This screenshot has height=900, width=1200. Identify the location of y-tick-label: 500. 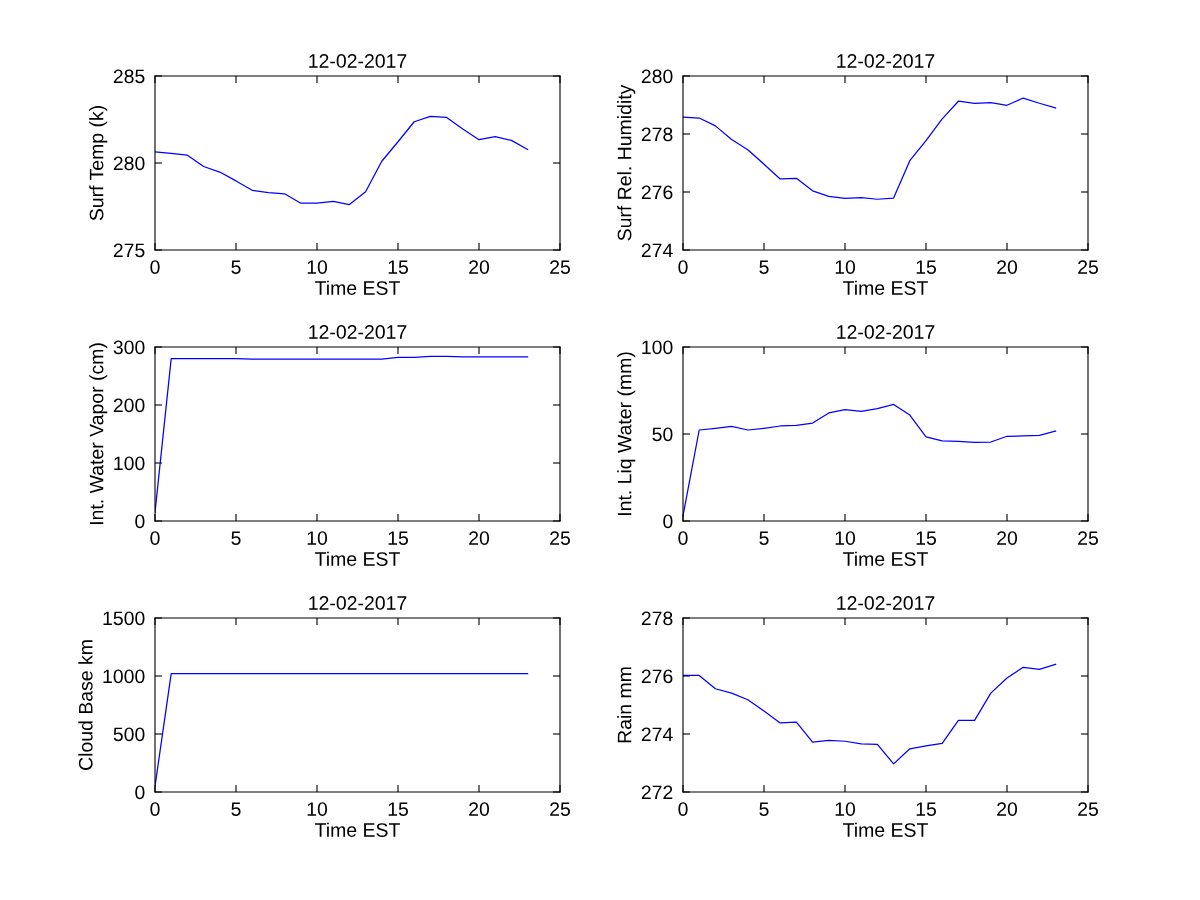
(129, 734).